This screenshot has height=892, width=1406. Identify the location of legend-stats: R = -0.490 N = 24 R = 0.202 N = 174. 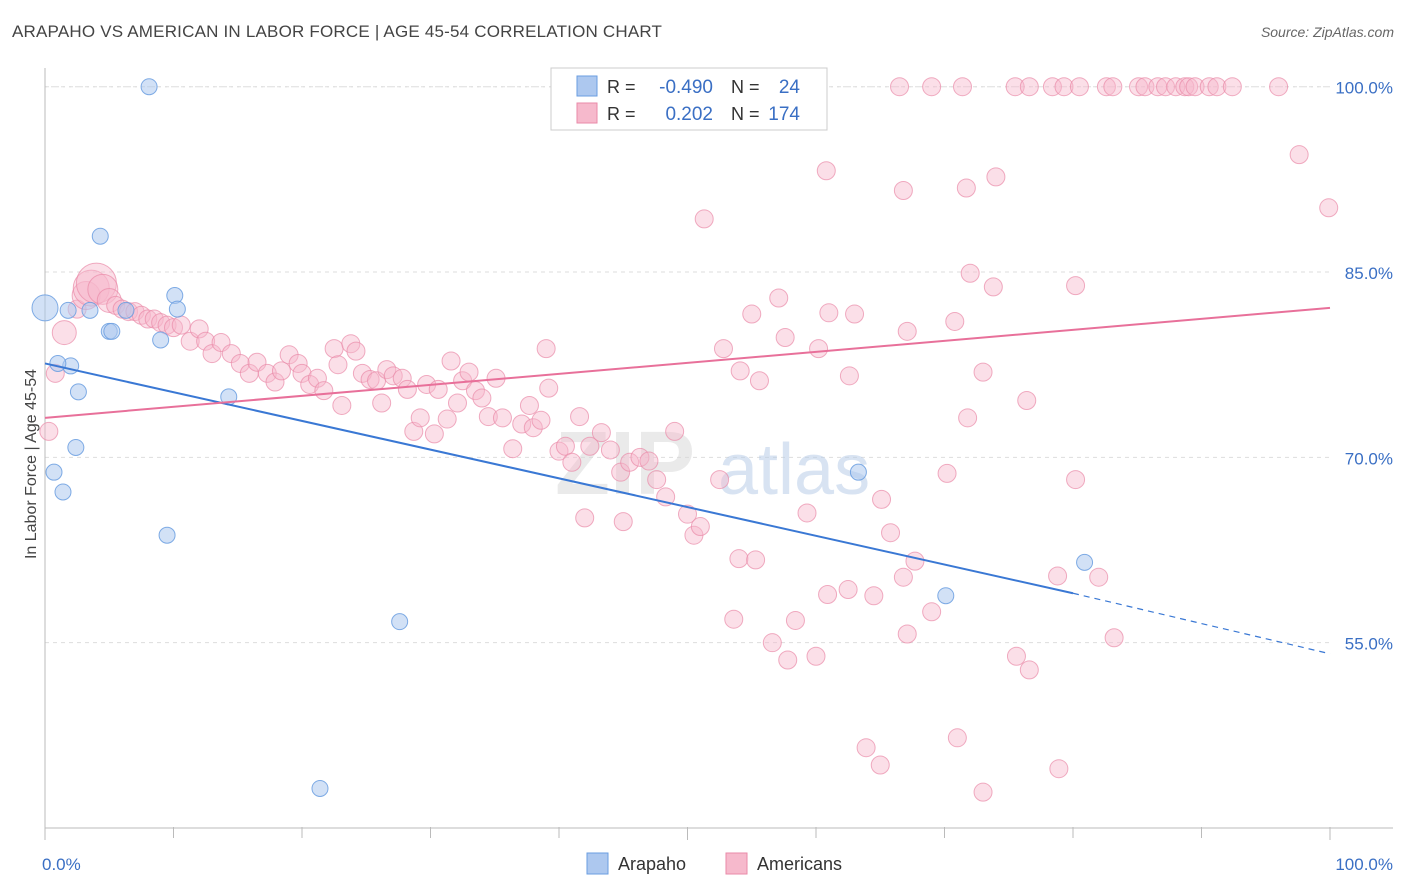
(689, 99).